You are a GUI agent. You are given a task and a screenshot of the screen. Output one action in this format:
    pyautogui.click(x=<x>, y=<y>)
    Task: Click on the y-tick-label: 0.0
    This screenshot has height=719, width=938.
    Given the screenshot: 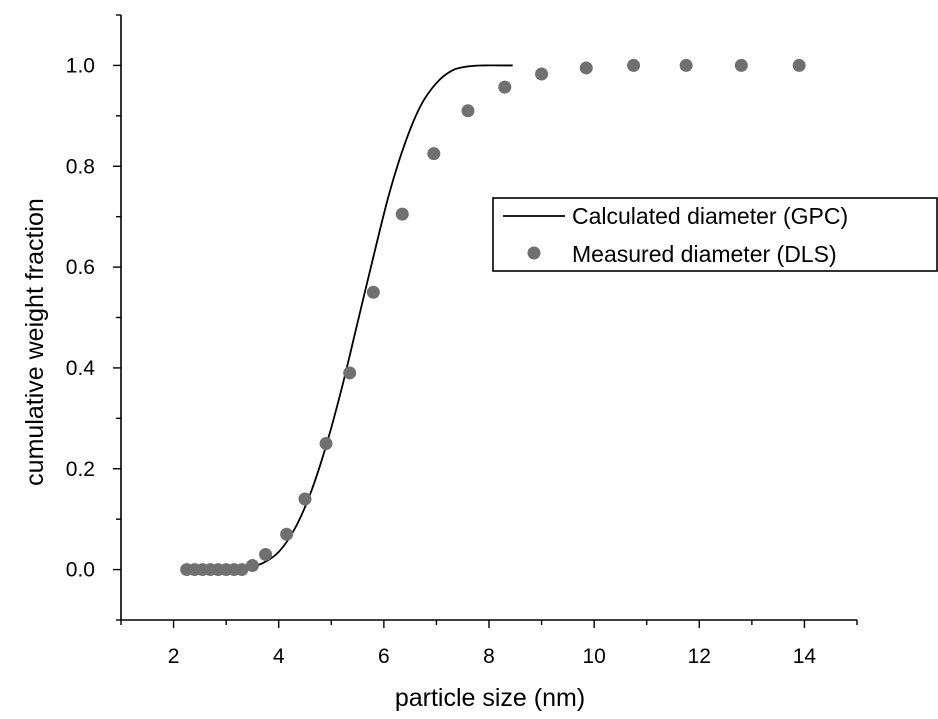 What is the action you would take?
    pyautogui.click(x=80, y=570)
    